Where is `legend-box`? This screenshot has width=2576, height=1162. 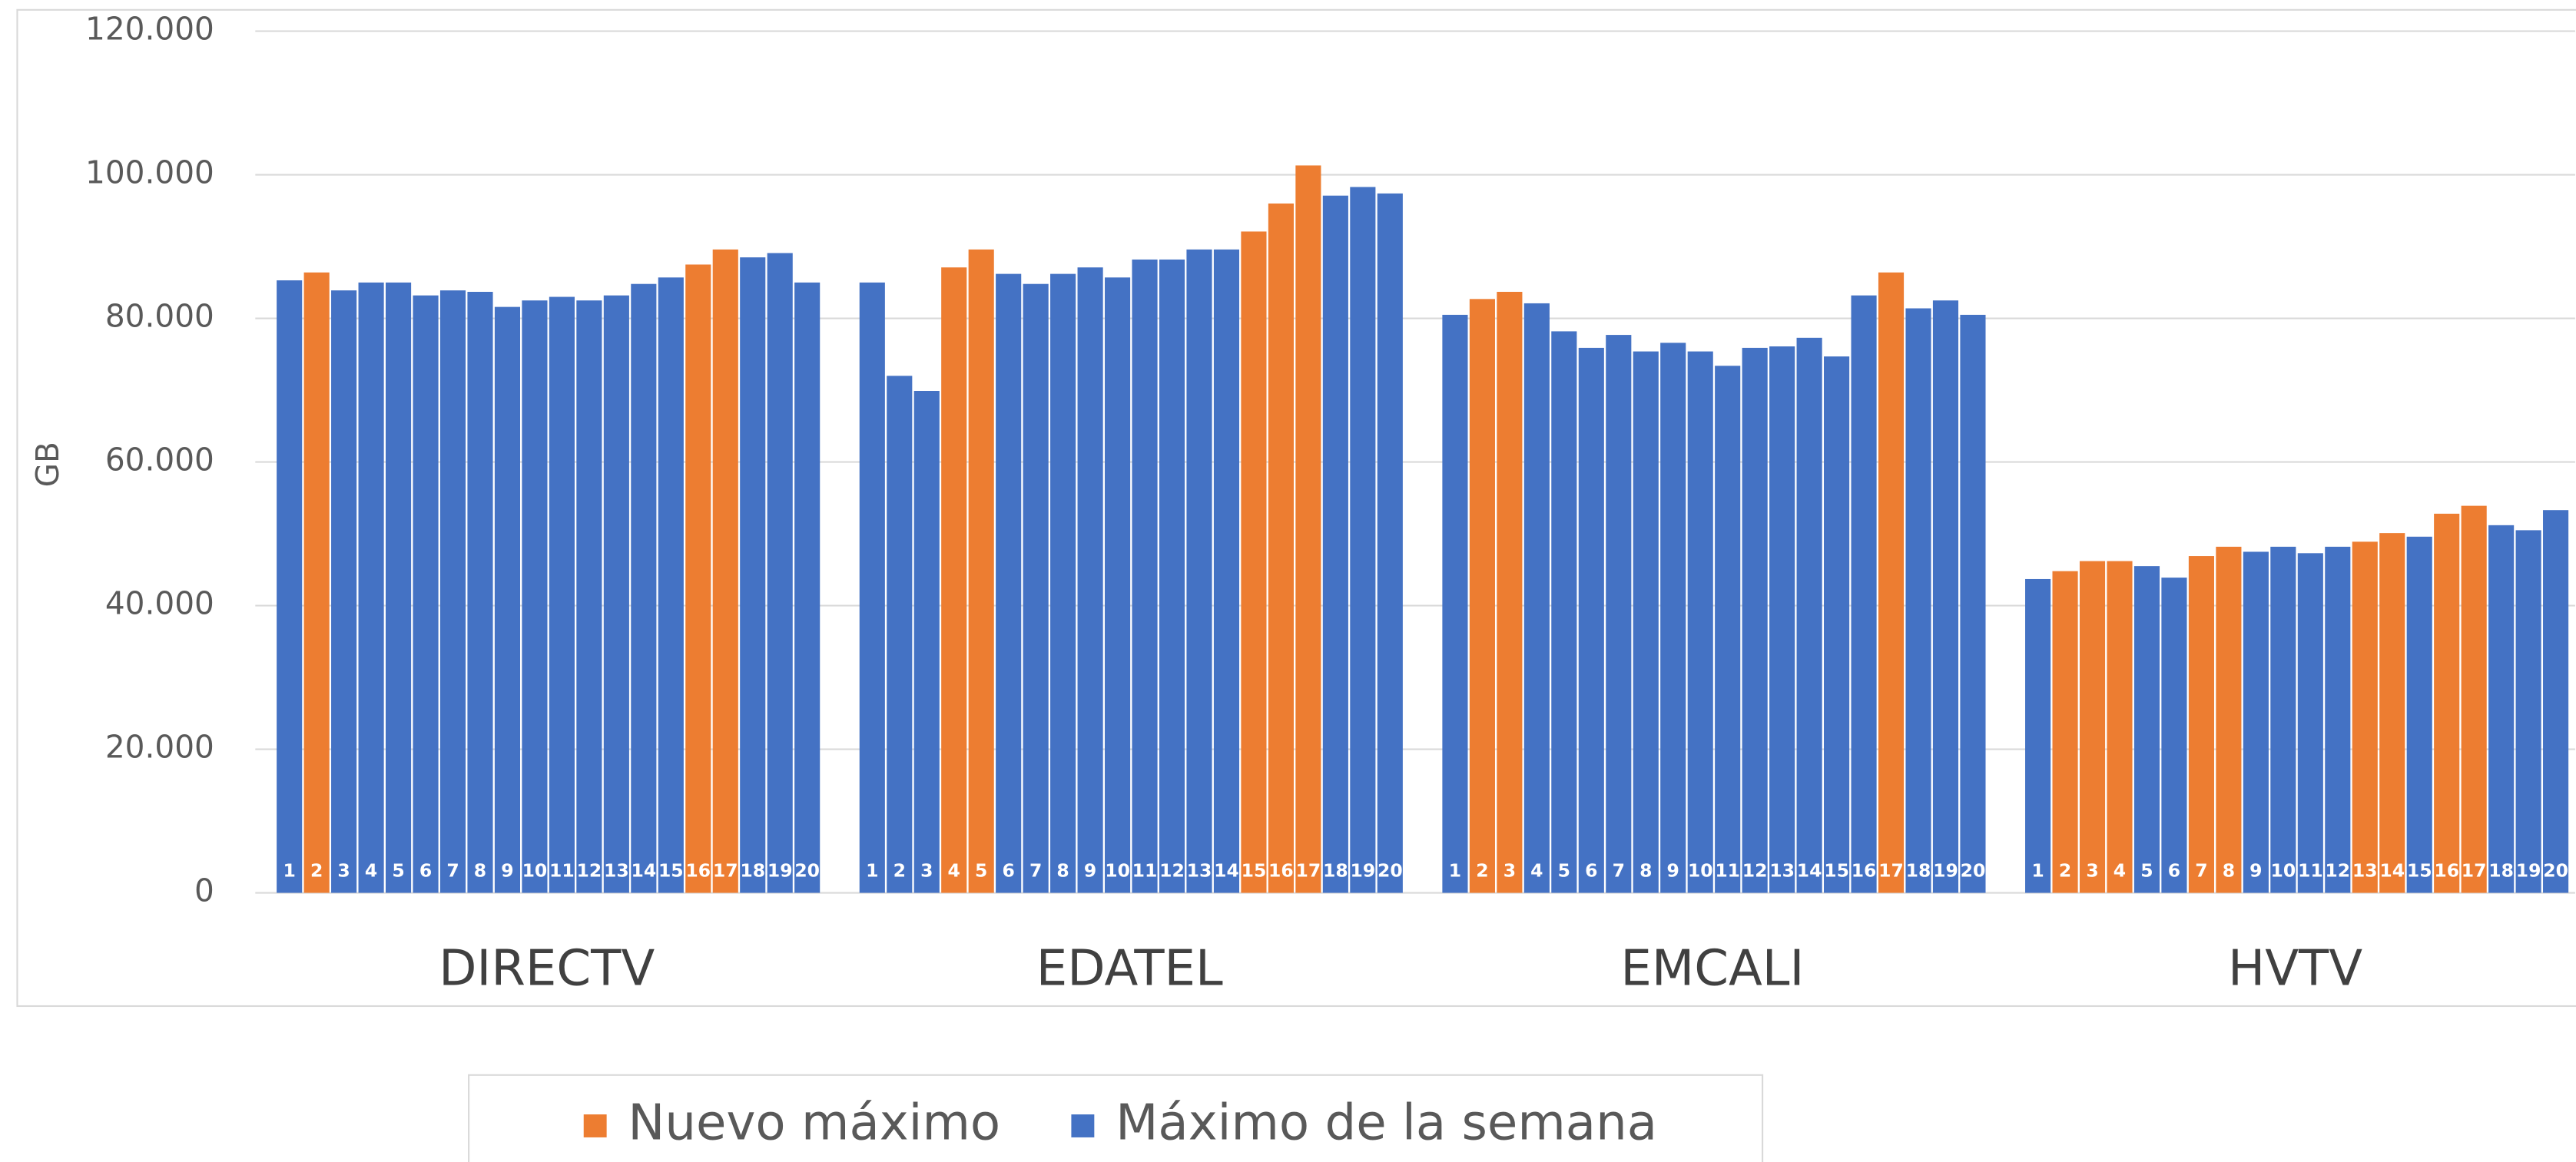 legend-box is located at coordinates (1116, 1118).